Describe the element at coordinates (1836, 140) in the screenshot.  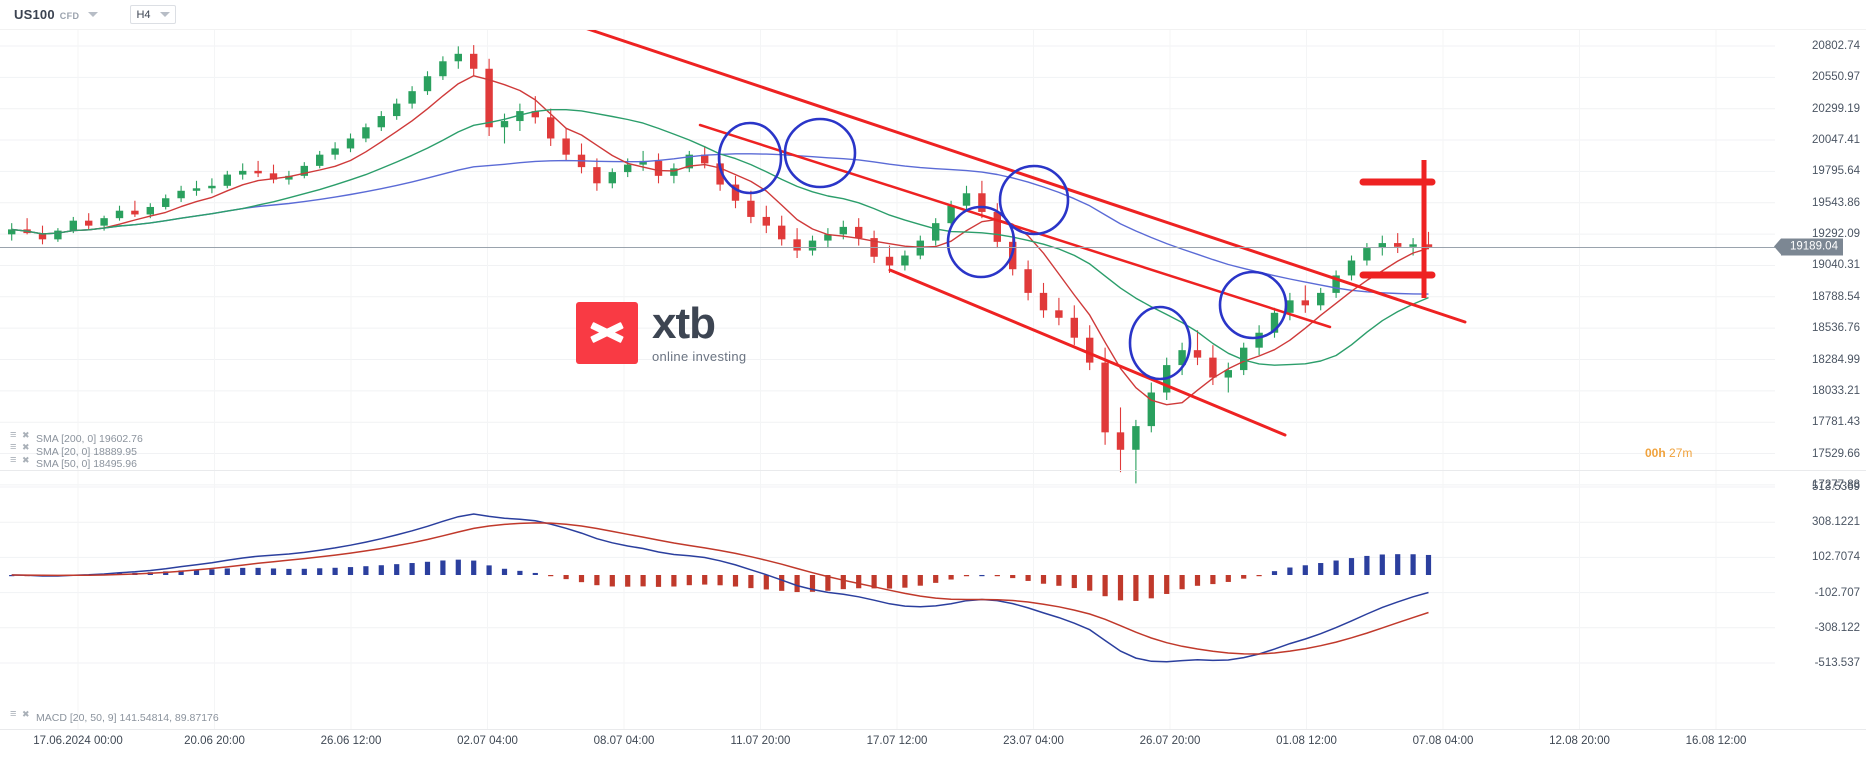
I see `price-axis-label: 20047.41` at that location.